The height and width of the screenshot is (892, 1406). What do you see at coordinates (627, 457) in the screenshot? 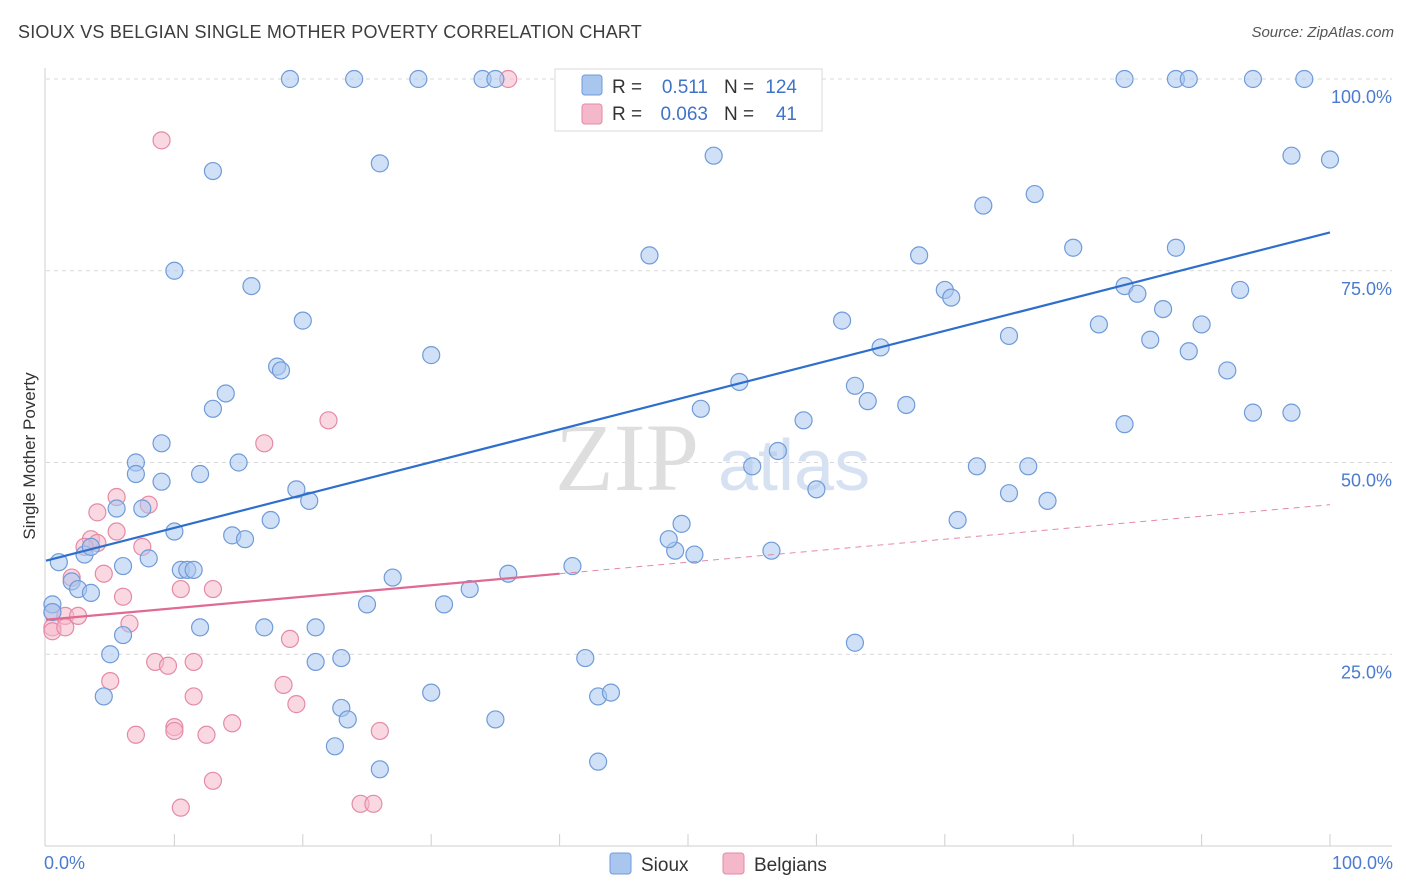
I see `watermark-zip: ZIP` at bounding box center [627, 457].